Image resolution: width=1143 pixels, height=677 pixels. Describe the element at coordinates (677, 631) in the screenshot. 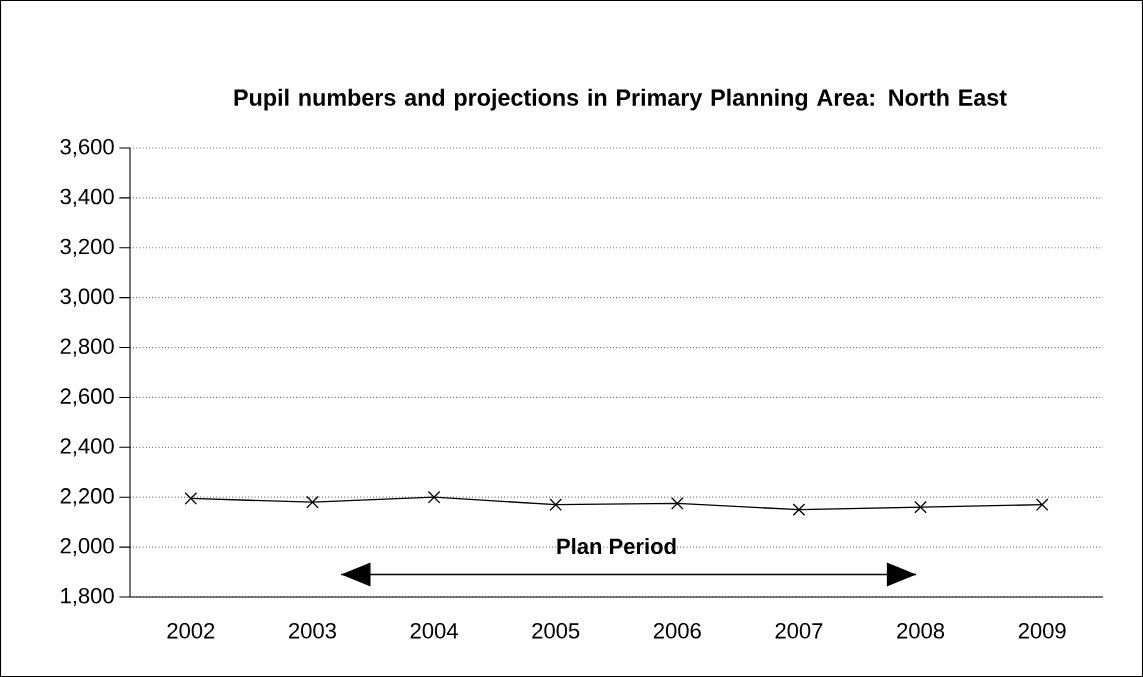

I see `x-tick-label: 2006` at that location.